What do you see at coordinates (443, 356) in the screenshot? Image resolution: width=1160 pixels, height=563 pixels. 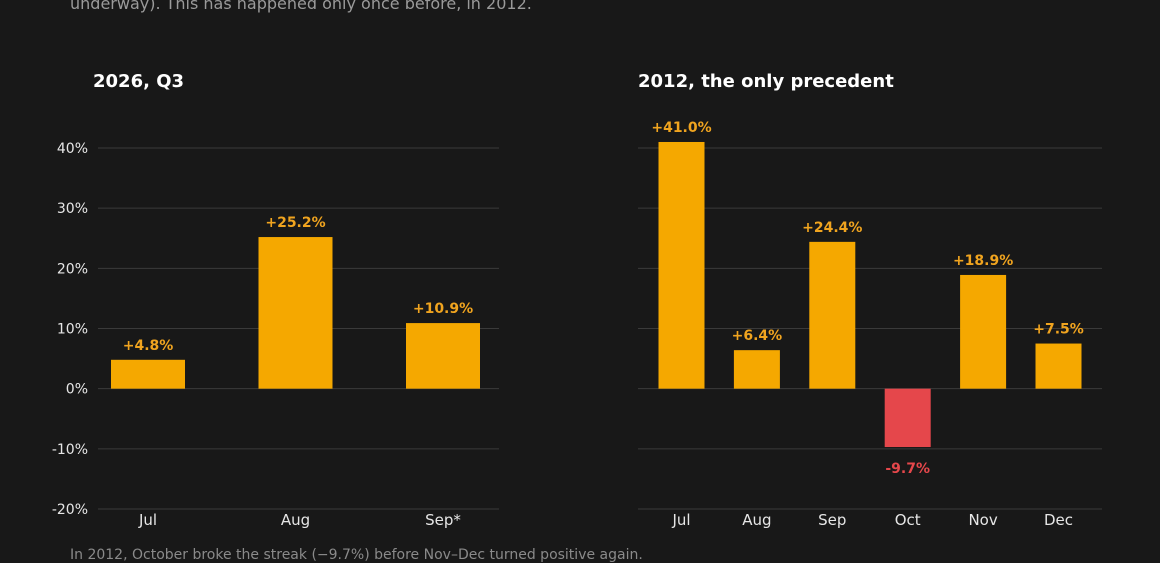 I see `left-bar-sep` at bounding box center [443, 356].